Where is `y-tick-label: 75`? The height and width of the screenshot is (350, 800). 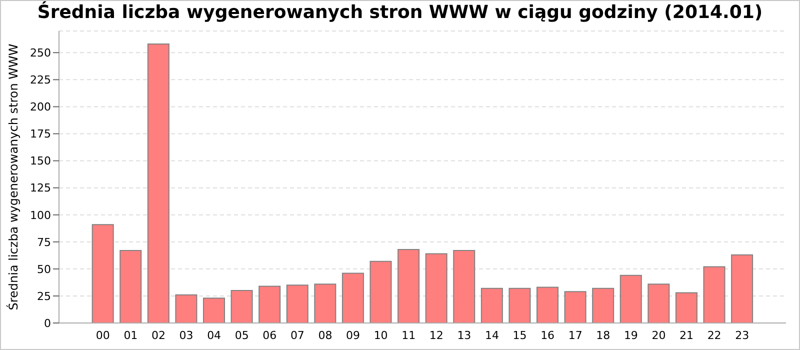
y-tick-label: 75 is located at coordinates (44, 242).